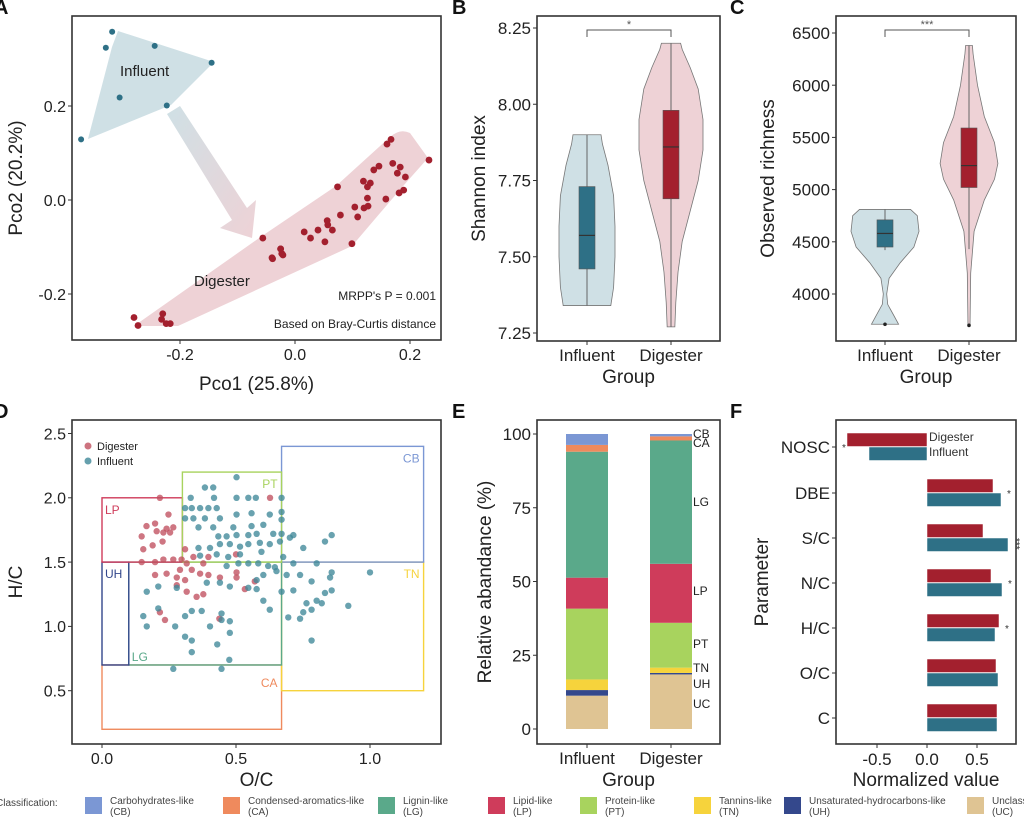  Describe the element at coordinates (587, 644) in the screenshot. I see `stack-segment-pt` at that location.